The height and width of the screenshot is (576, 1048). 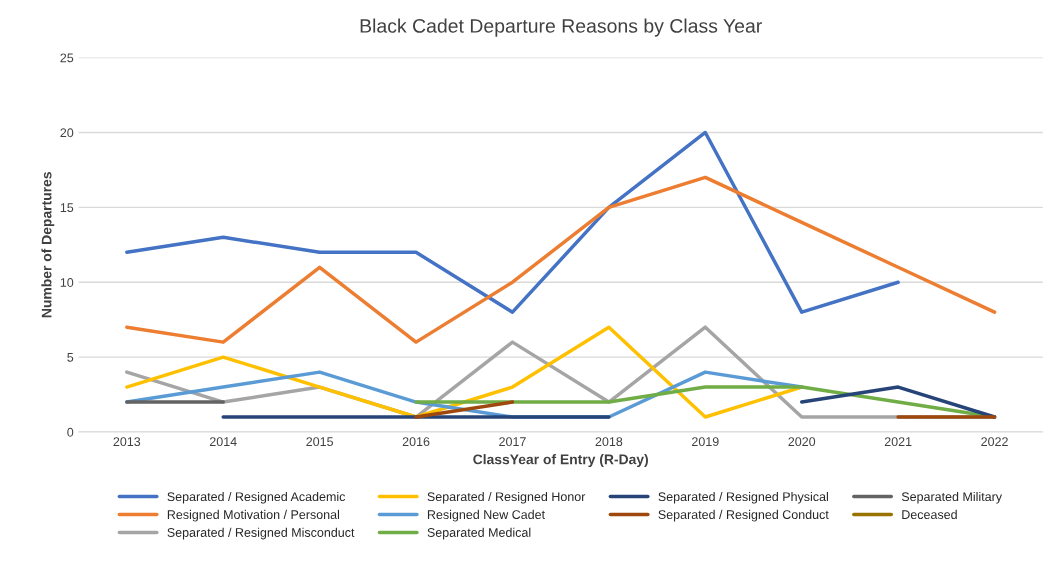 I want to click on x-tick-label: 2019, so click(x=705, y=442).